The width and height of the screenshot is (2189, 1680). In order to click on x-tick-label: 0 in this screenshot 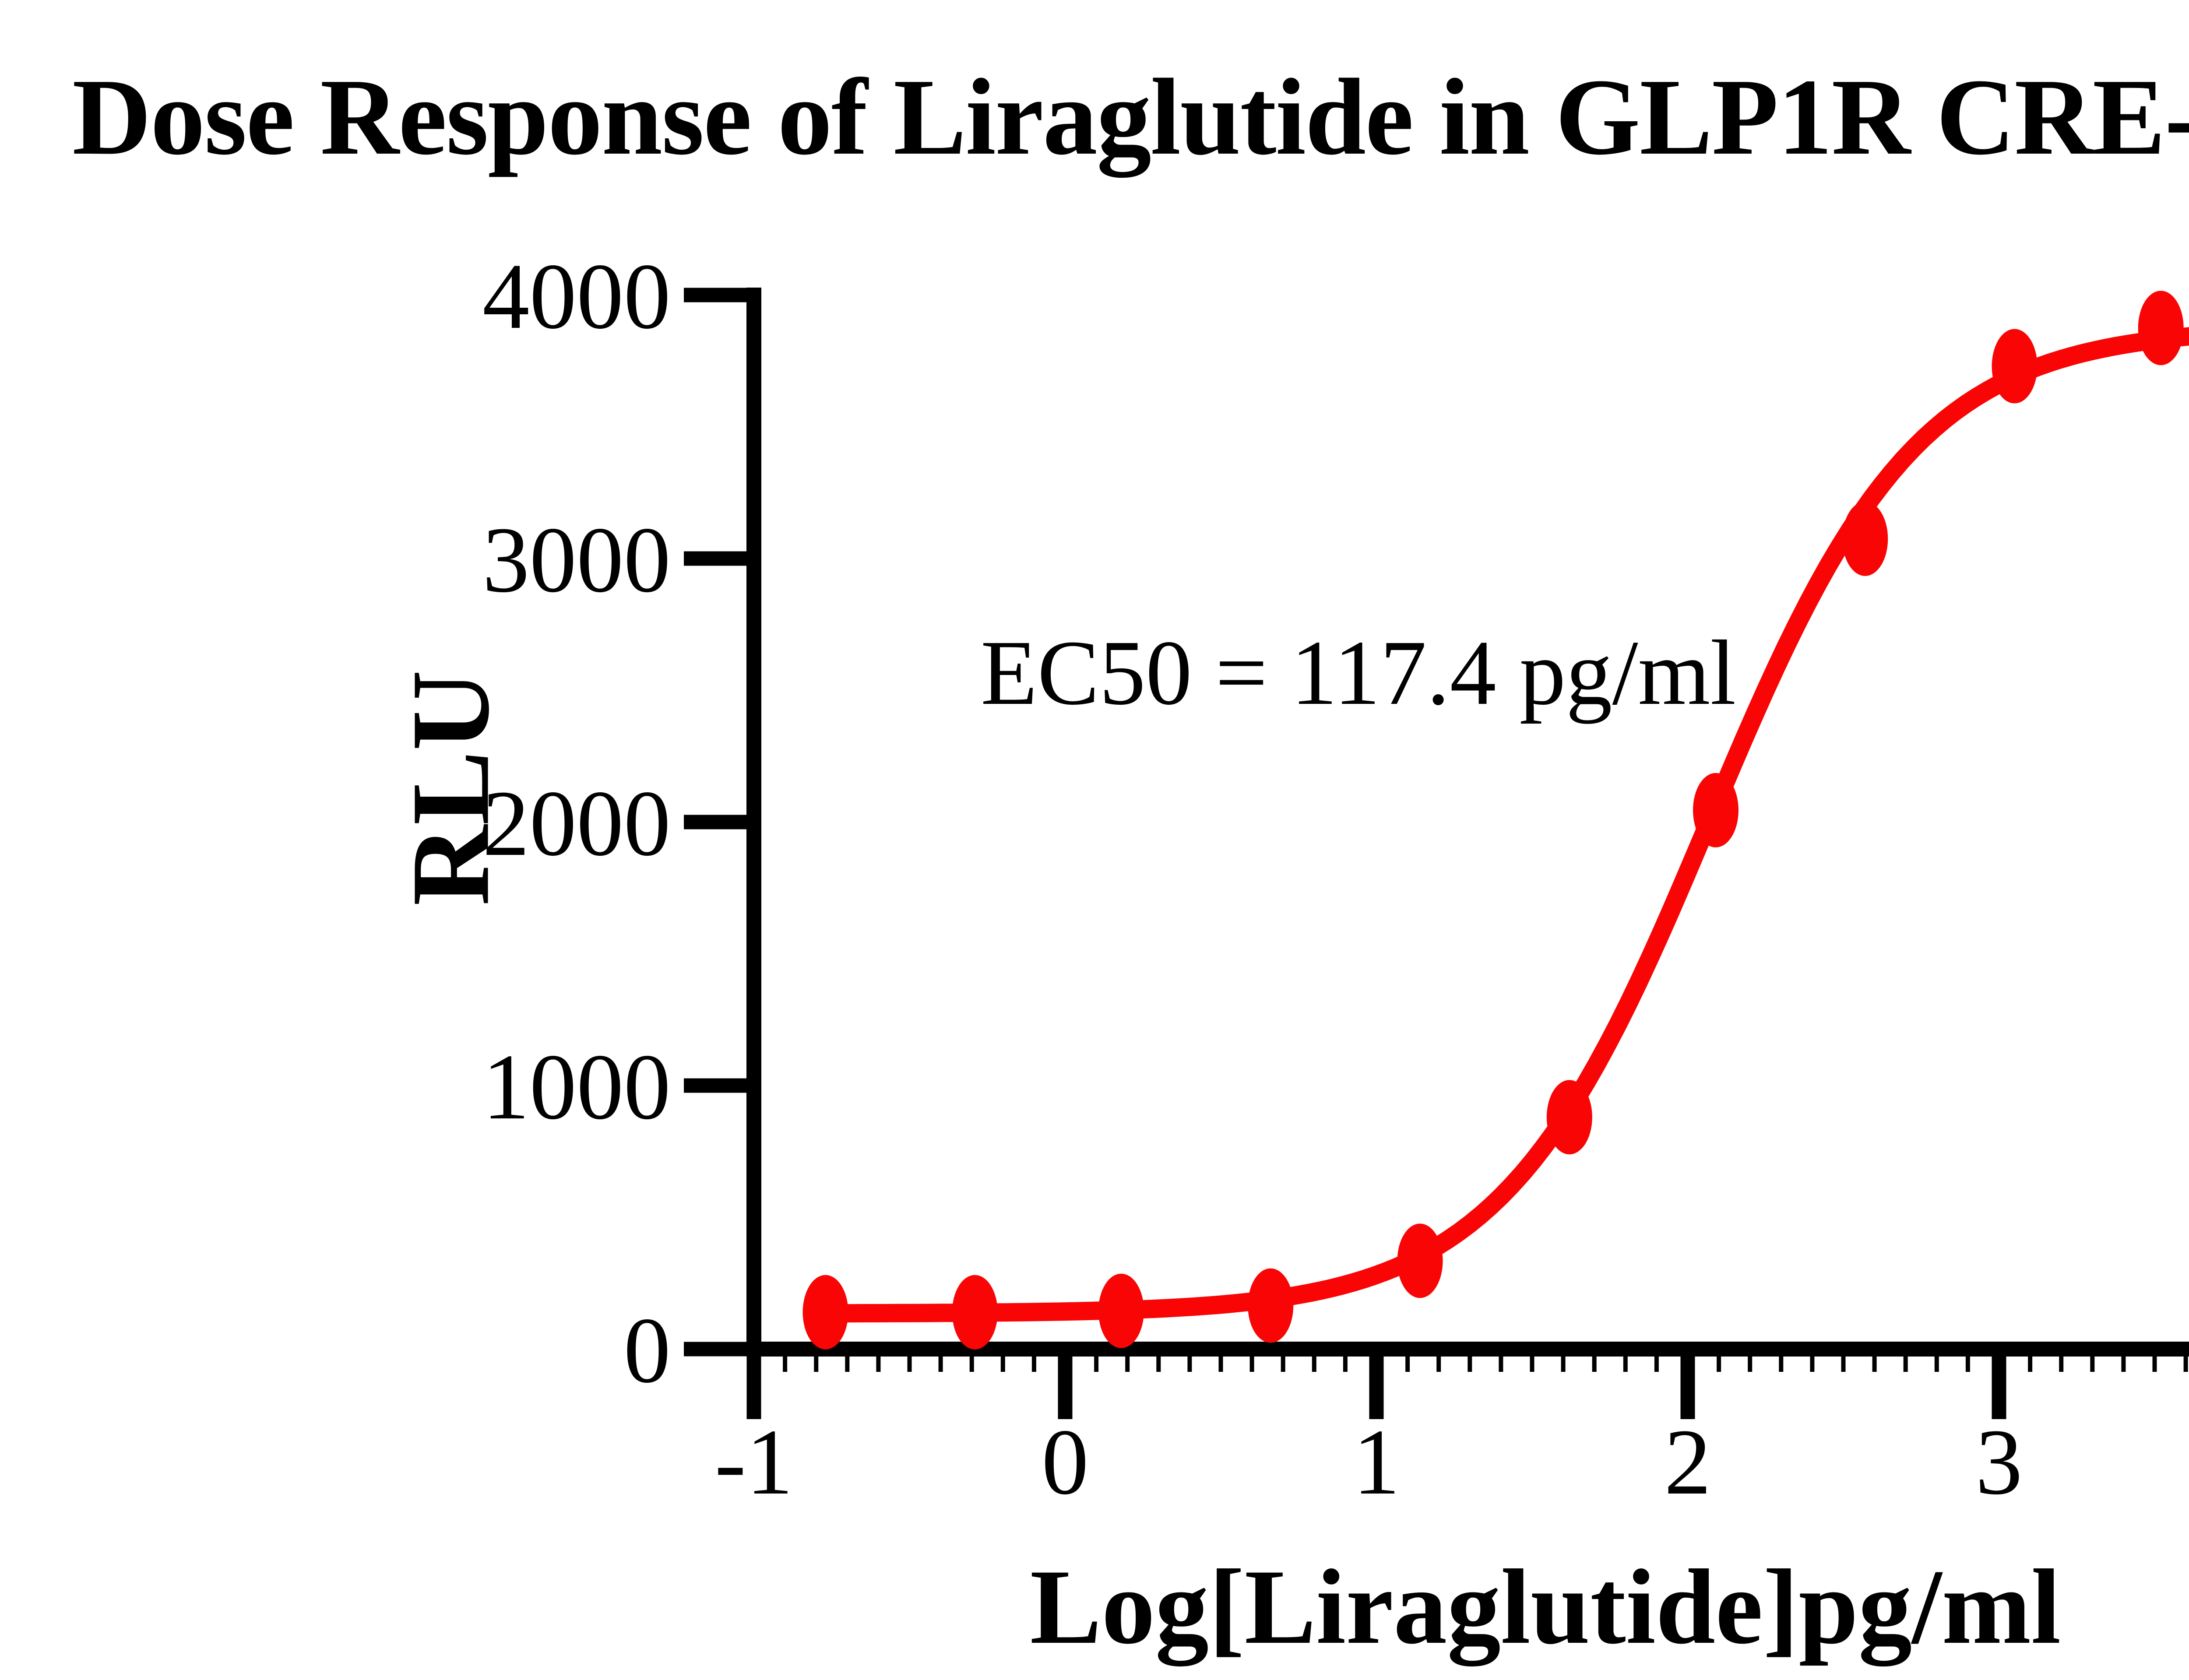, I will do `click(1065, 1461)`.